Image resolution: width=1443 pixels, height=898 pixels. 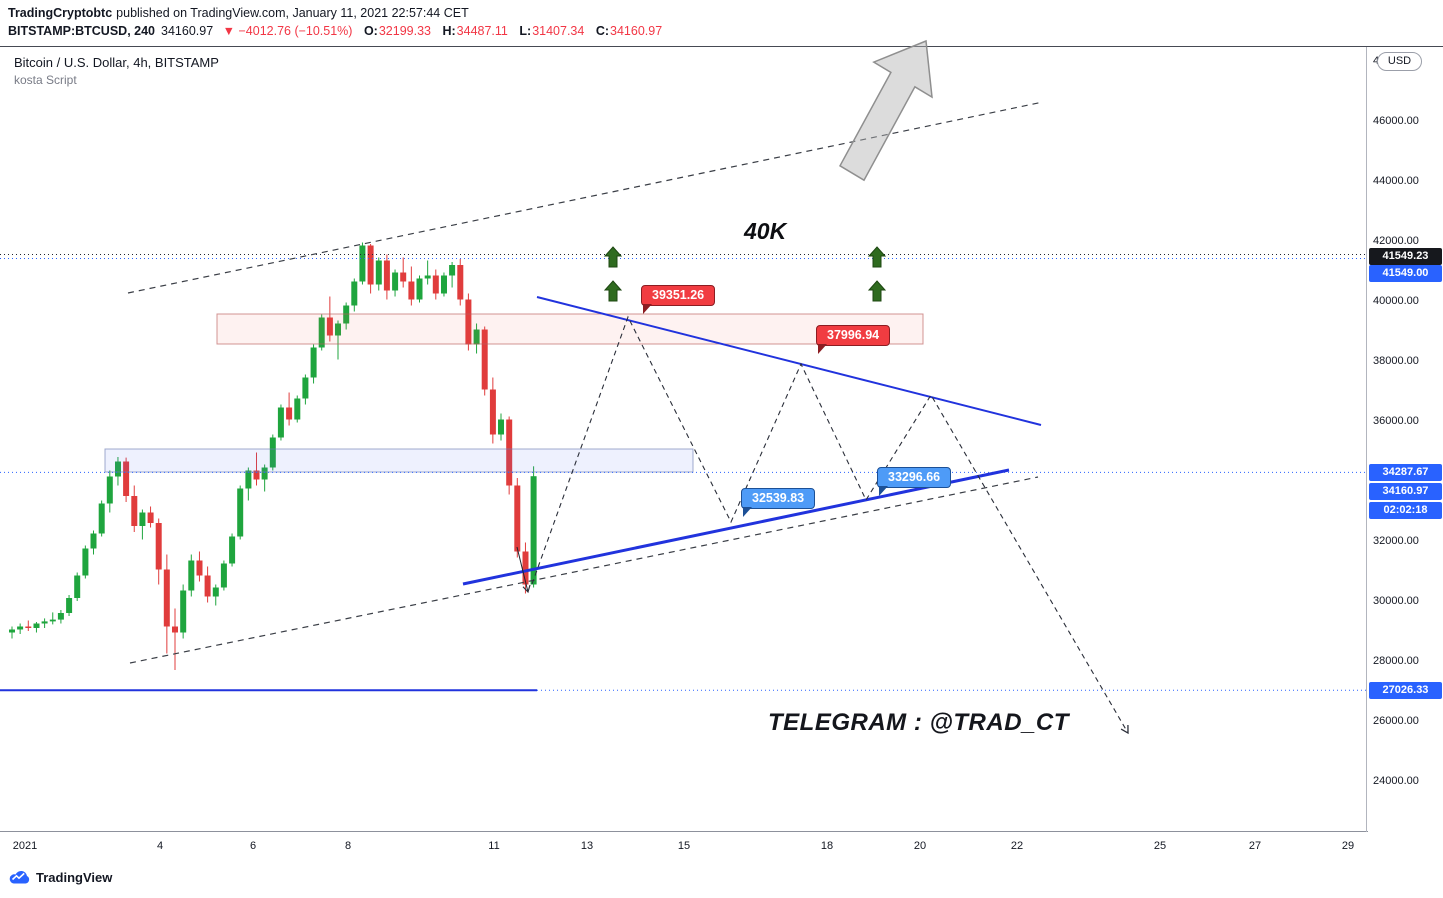 What do you see at coordinates (1396, 721) in the screenshot?
I see `price-axis-label: 26000.00` at bounding box center [1396, 721].